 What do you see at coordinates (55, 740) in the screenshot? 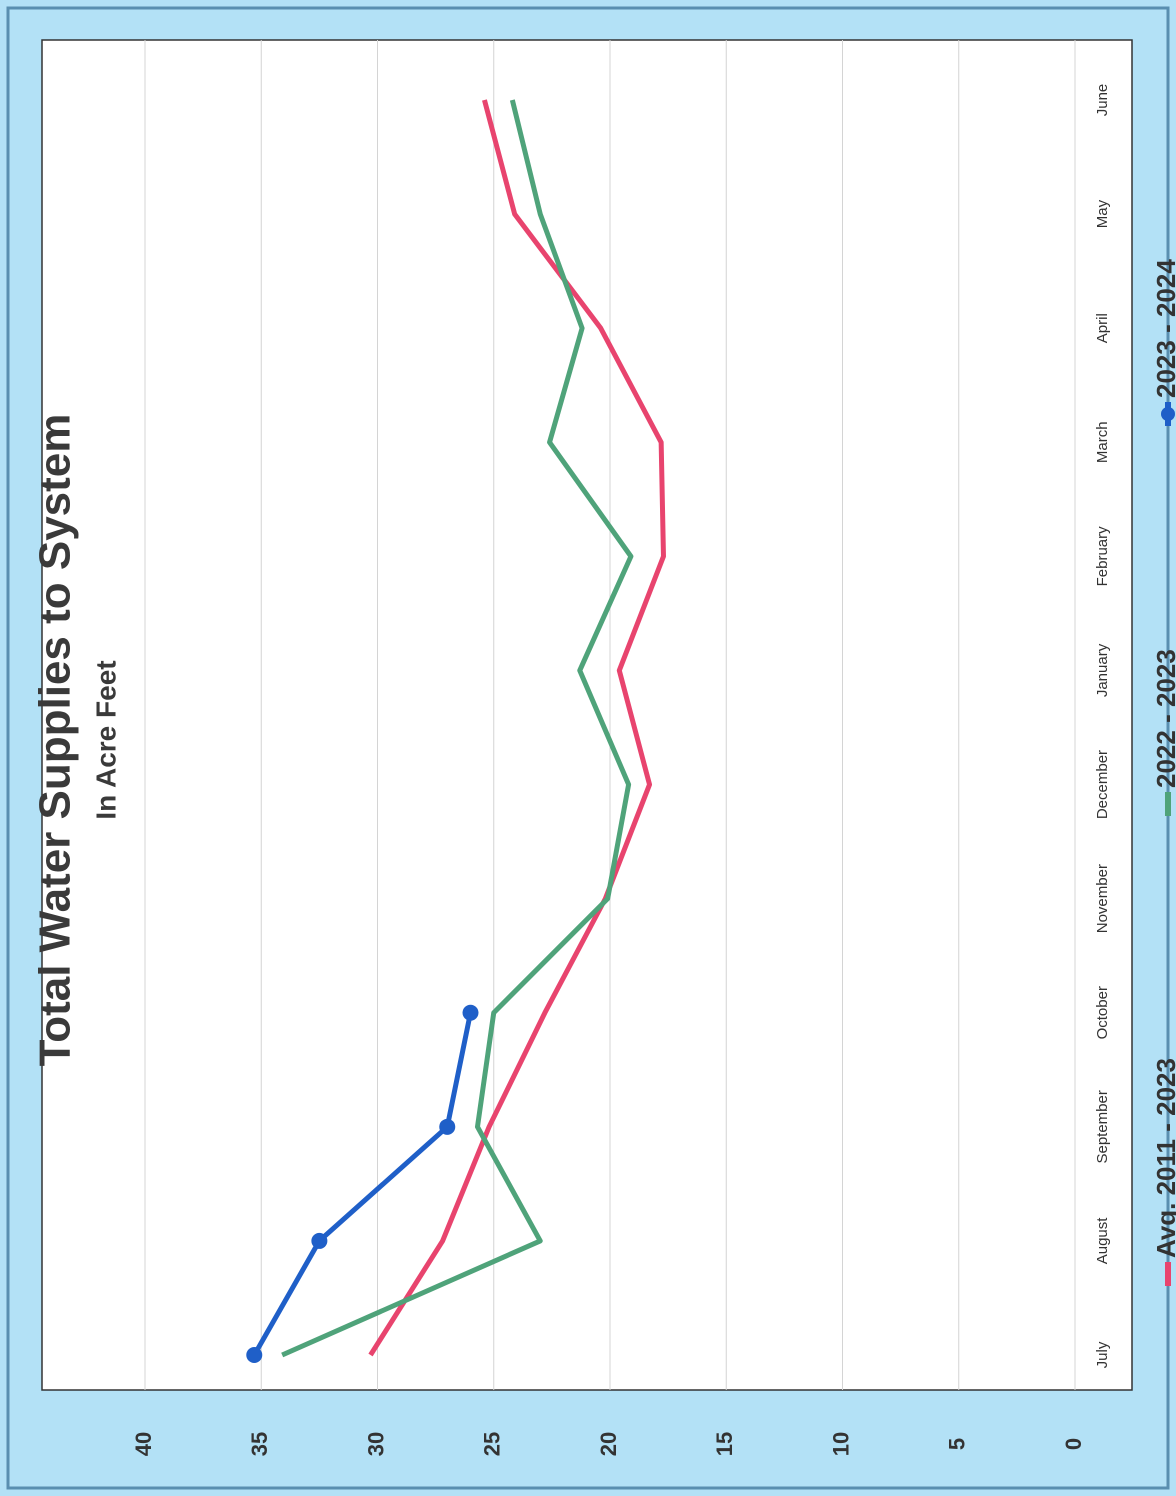
I see `chart-title: Total Water Supplies to System` at bounding box center [55, 740].